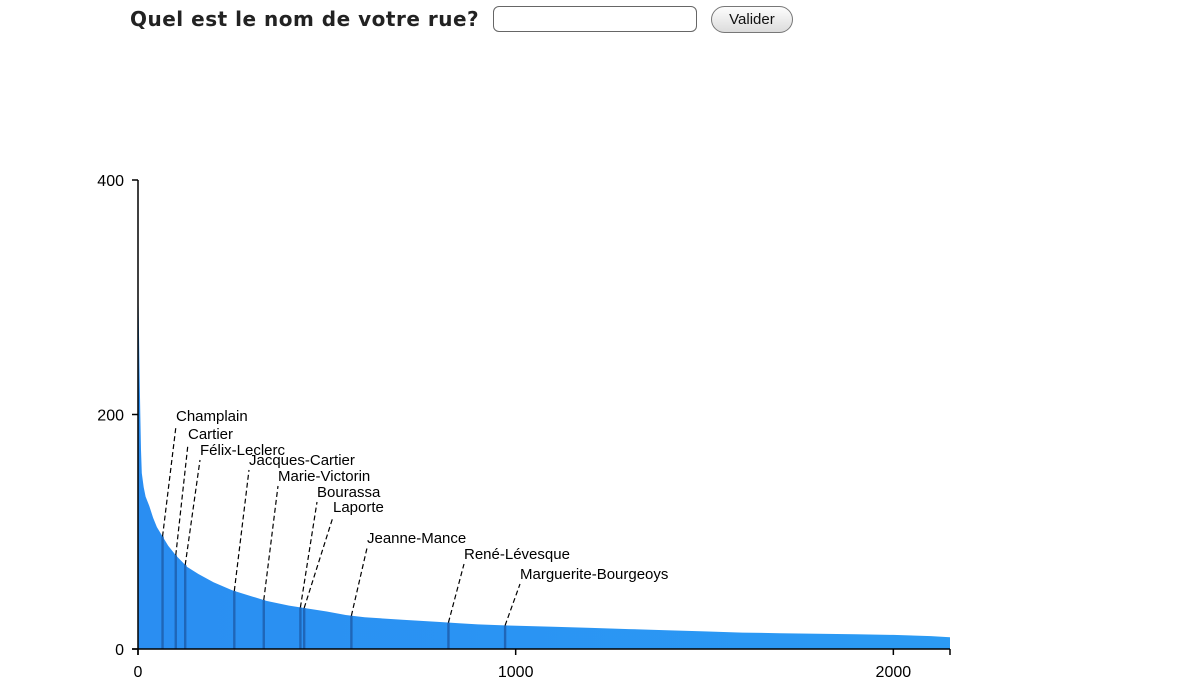  Describe the element at coordinates (594, 574) in the screenshot. I see `street-annotation-label: Marguerite-Bourgeoys` at that location.